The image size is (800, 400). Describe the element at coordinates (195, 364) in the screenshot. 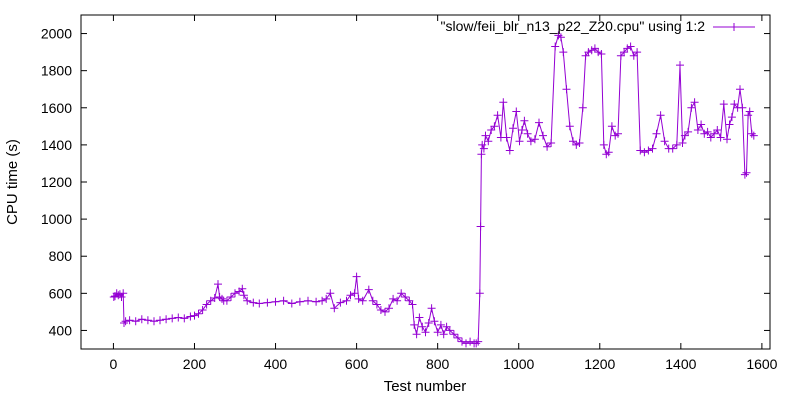

I see `x-tick-label: 200` at that location.